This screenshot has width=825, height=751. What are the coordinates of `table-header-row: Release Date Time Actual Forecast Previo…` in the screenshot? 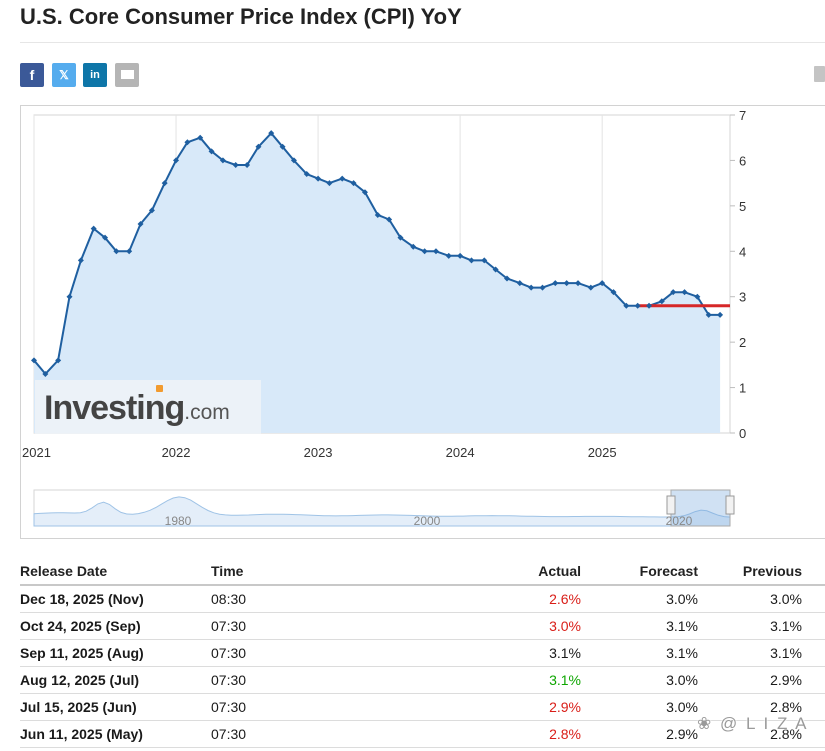 It's located at (422, 572).